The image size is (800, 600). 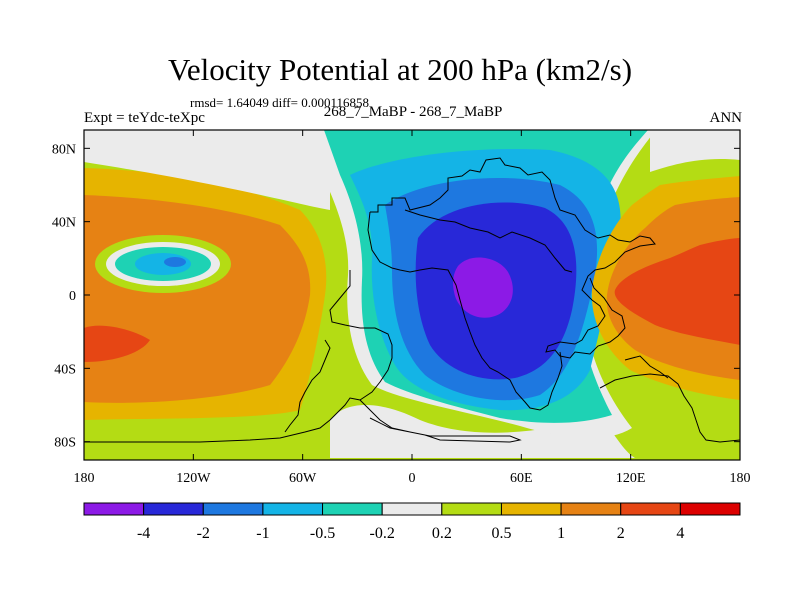 I want to click on coastline-africa-eurasia, so click(x=513, y=258).